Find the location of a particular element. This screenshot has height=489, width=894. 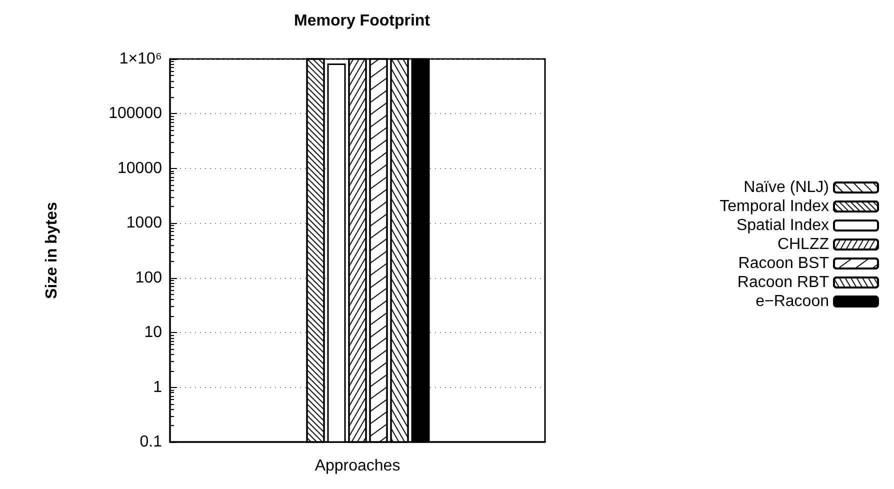

legend-label: e−Racoon is located at coordinates (792, 301).